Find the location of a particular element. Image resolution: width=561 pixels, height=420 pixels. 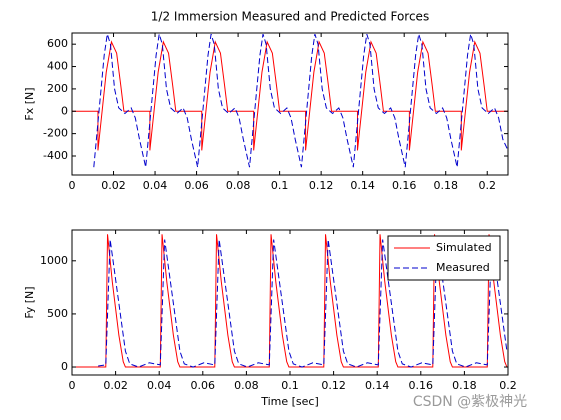

legend-label: Simulated is located at coordinates (464, 247).